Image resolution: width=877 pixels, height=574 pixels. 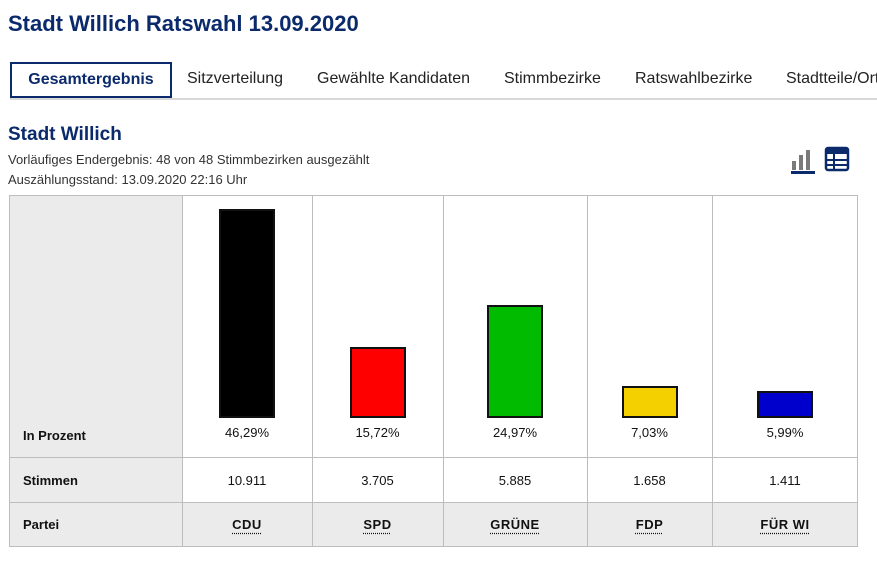 I want to click on row-label-percent: In Prozent, so click(x=54, y=435).